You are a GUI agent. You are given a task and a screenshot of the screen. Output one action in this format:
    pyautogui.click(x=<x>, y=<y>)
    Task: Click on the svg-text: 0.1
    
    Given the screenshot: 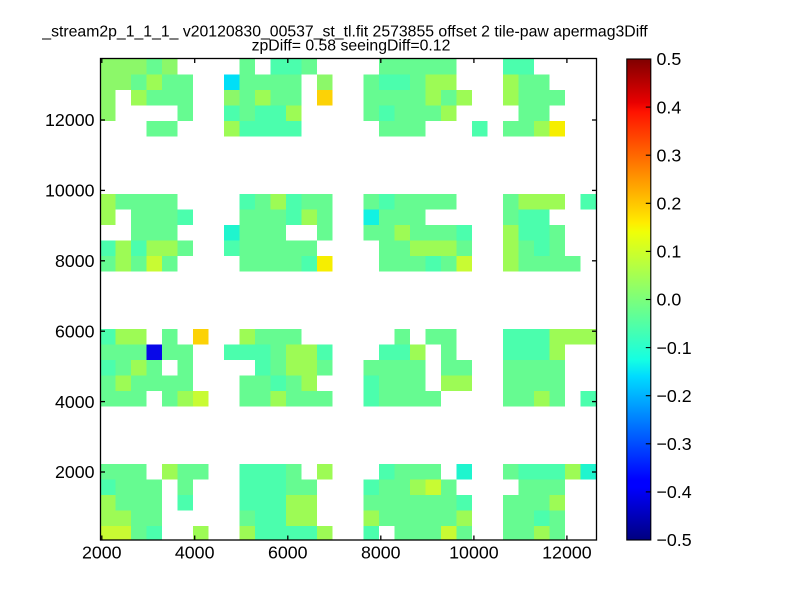 What is the action you would take?
    pyautogui.click(x=669, y=252)
    